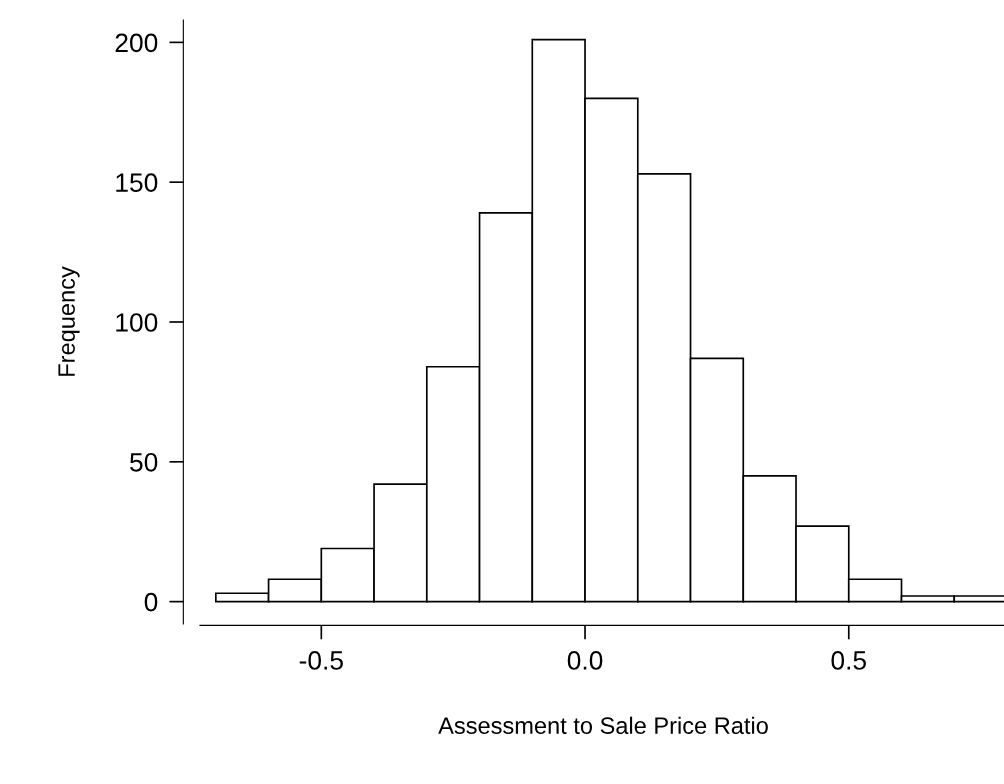 The width and height of the screenshot is (1004, 784). I want to click on y-tick-label: 0, so click(151, 602).